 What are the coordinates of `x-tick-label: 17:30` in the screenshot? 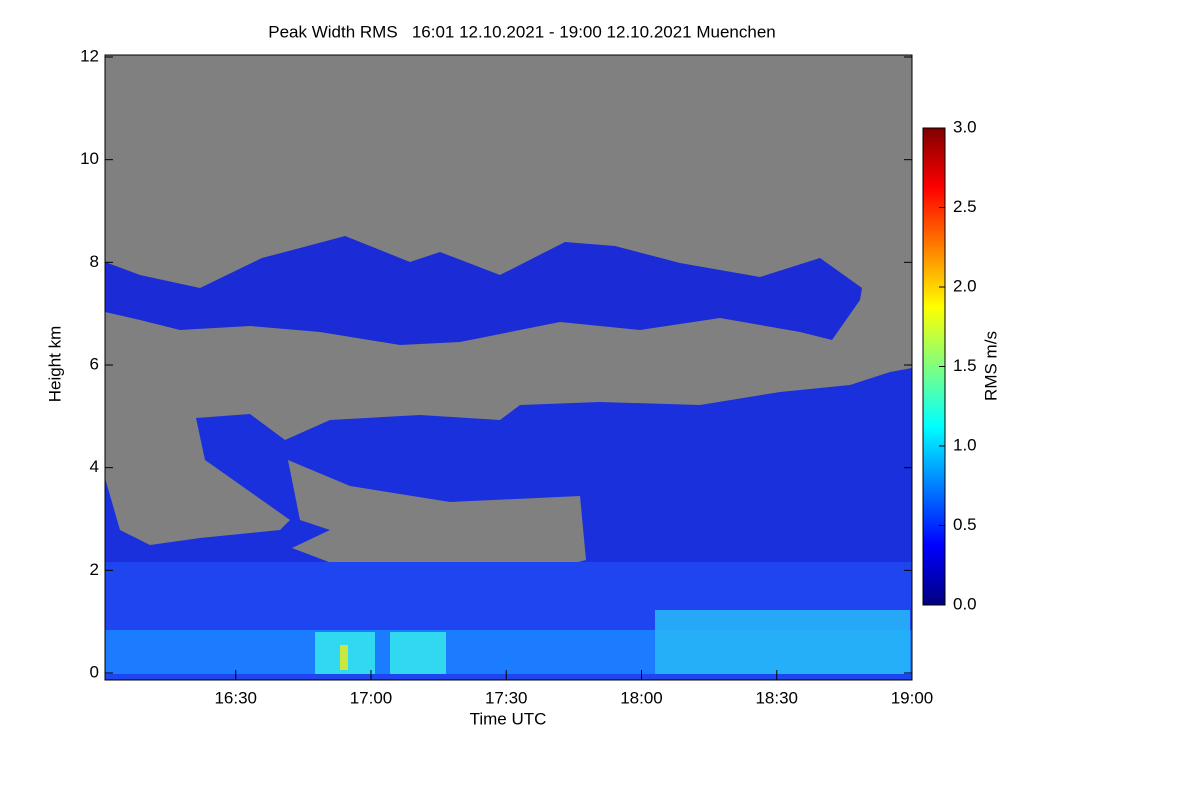 It's located at (506, 697).